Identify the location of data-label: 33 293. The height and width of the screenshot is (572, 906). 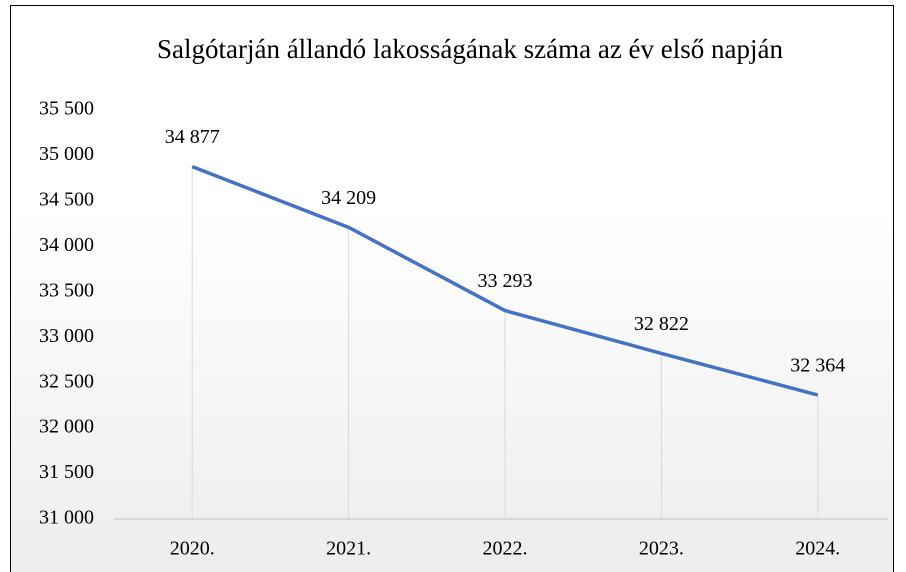
(505, 281).